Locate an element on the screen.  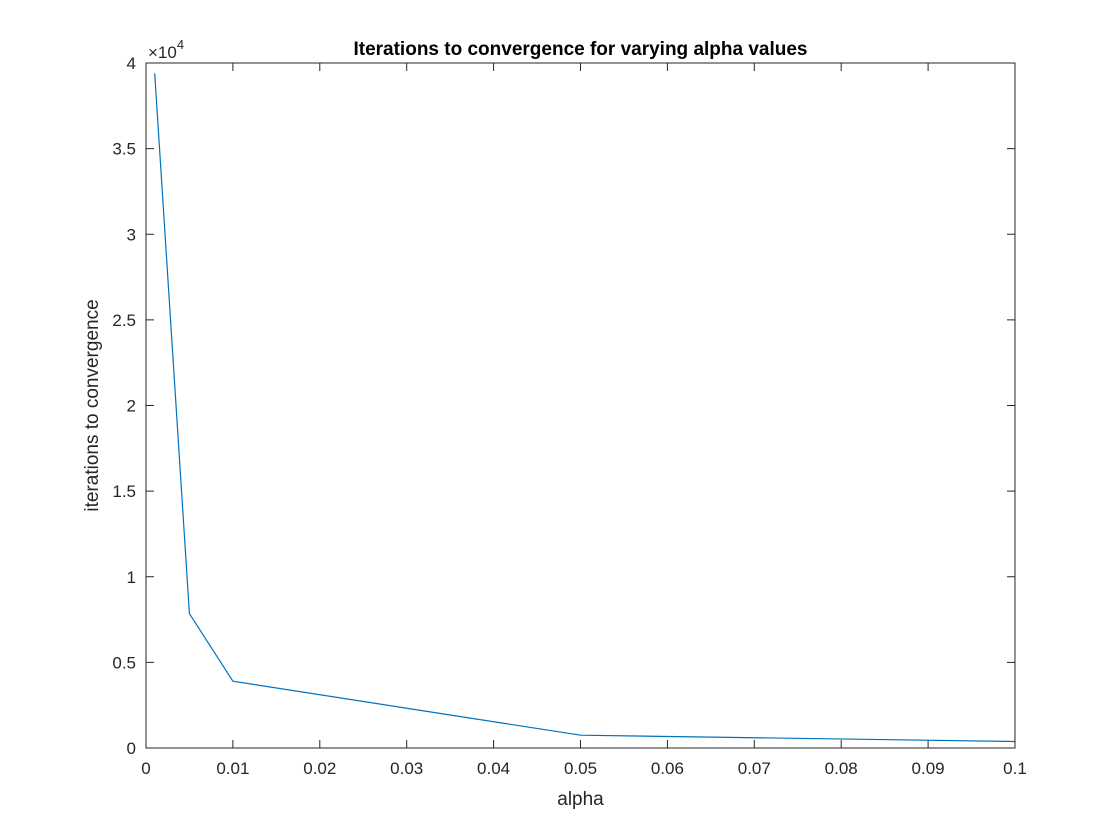
x-tick-label: 0.1 is located at coordinates (1015, 768).